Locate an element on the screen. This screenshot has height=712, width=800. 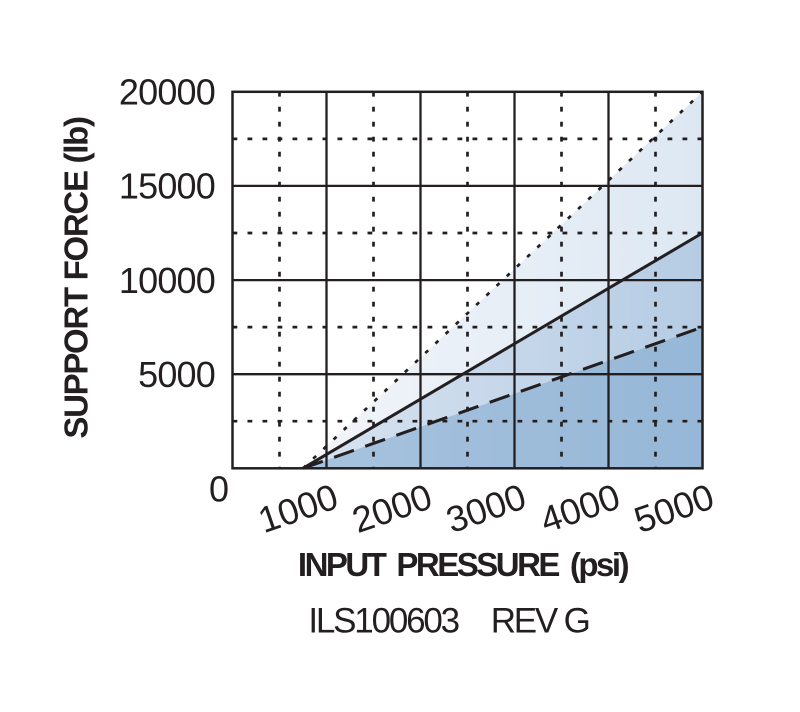
svg-text: 3000 is located at coordinates (486, 508).